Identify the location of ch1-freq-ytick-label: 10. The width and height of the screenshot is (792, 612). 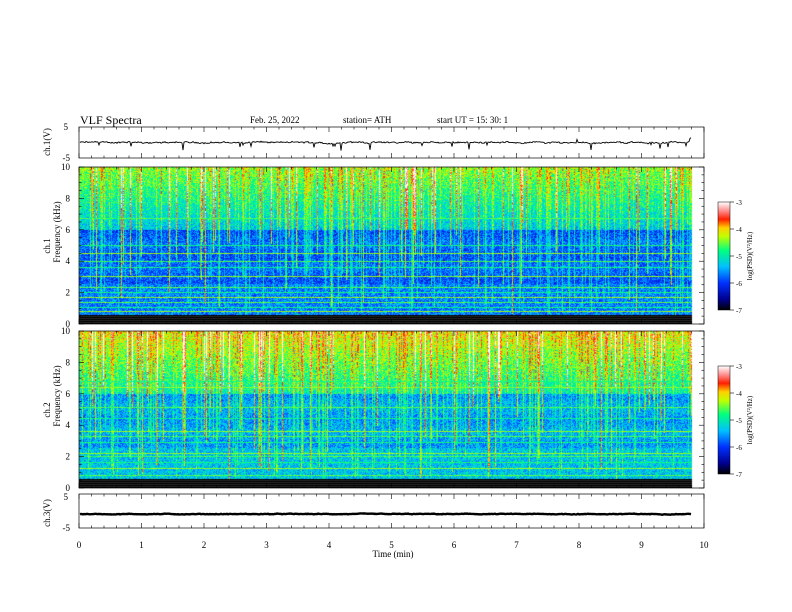
(66, 167).